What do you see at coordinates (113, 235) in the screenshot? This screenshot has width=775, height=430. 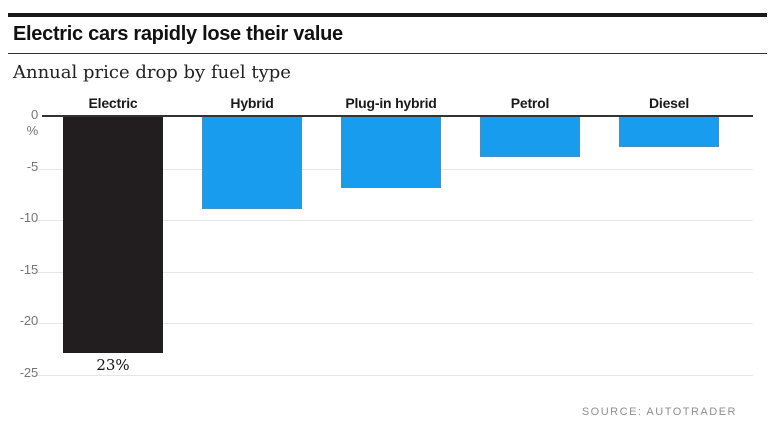 I see `bar-electric` at bounding box center [113, 235].